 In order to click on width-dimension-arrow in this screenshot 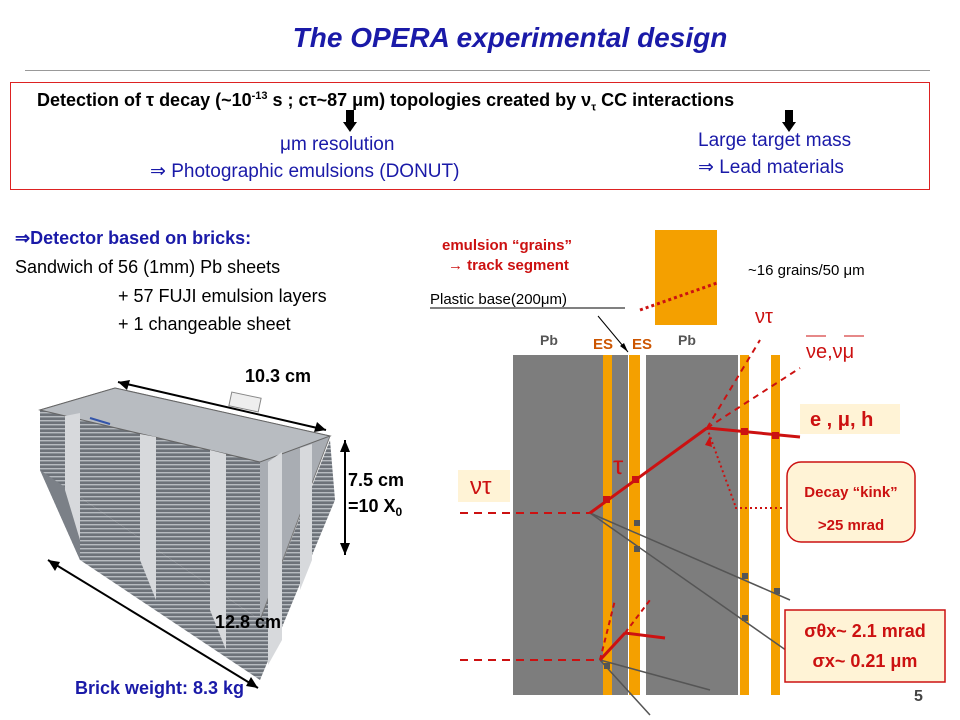, I will do `click(222, 406)`.